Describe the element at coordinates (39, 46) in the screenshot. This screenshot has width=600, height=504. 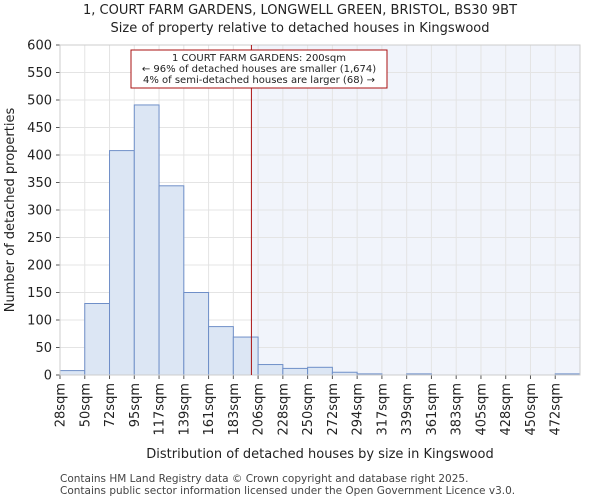
I see `y-tick-label: 600` at that location.